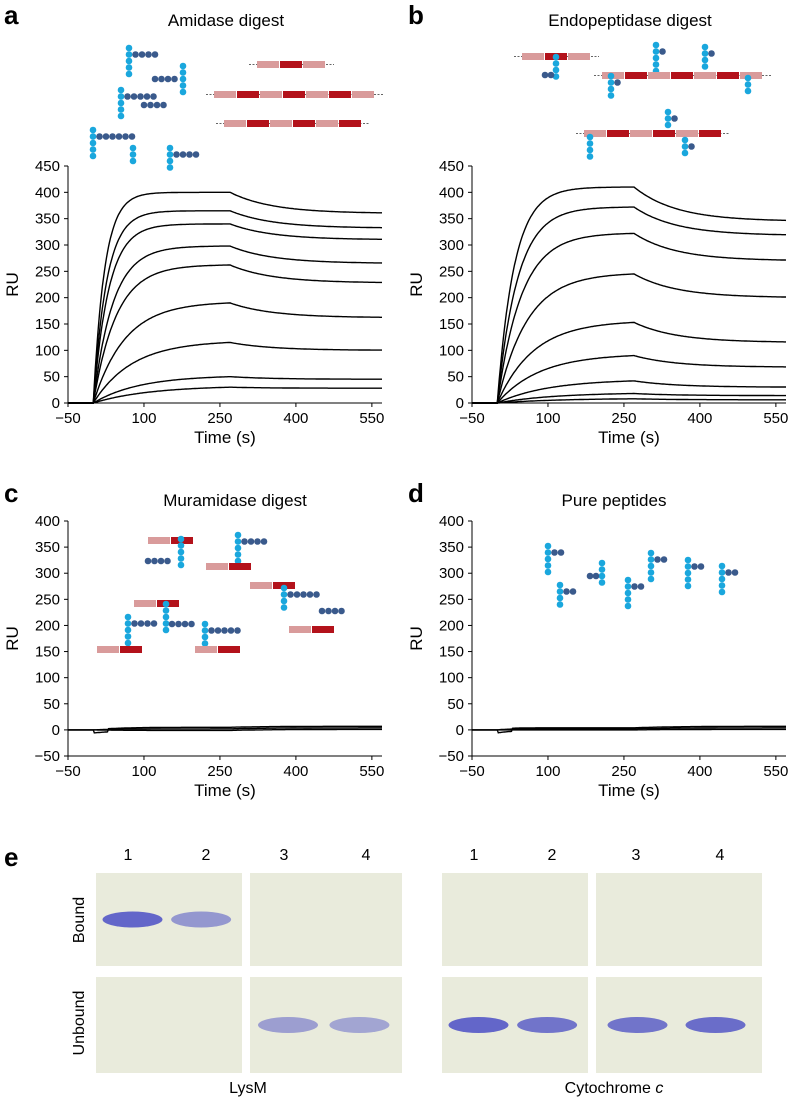  What do you see at coordinates (225, 729) in the screenshot?
I see `series-line-c1` at bounding box center [225, 729].